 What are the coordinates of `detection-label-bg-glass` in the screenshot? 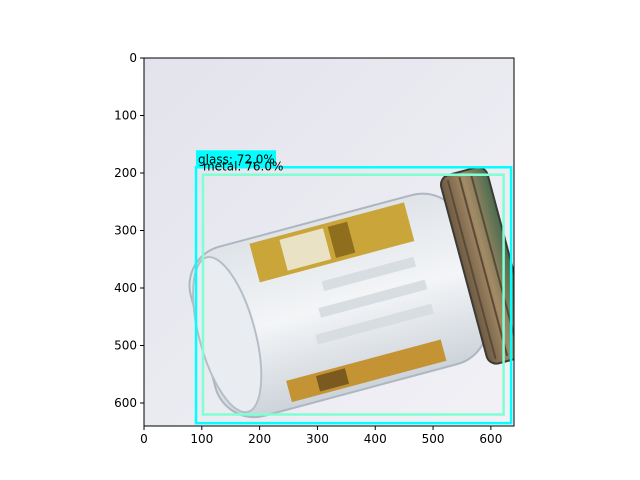 It's located at (236, 159).